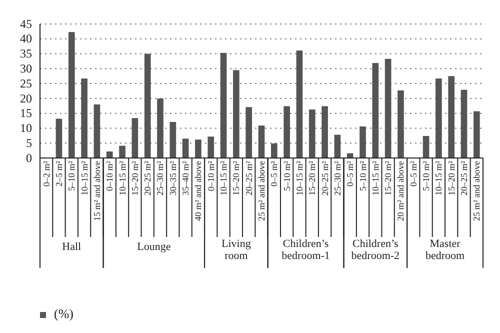 The width and height of the screenshot is (500, 333). Describe the element at coordinates (26, 69) in the screenshot. I see `y-tick-label: 30` at that location.